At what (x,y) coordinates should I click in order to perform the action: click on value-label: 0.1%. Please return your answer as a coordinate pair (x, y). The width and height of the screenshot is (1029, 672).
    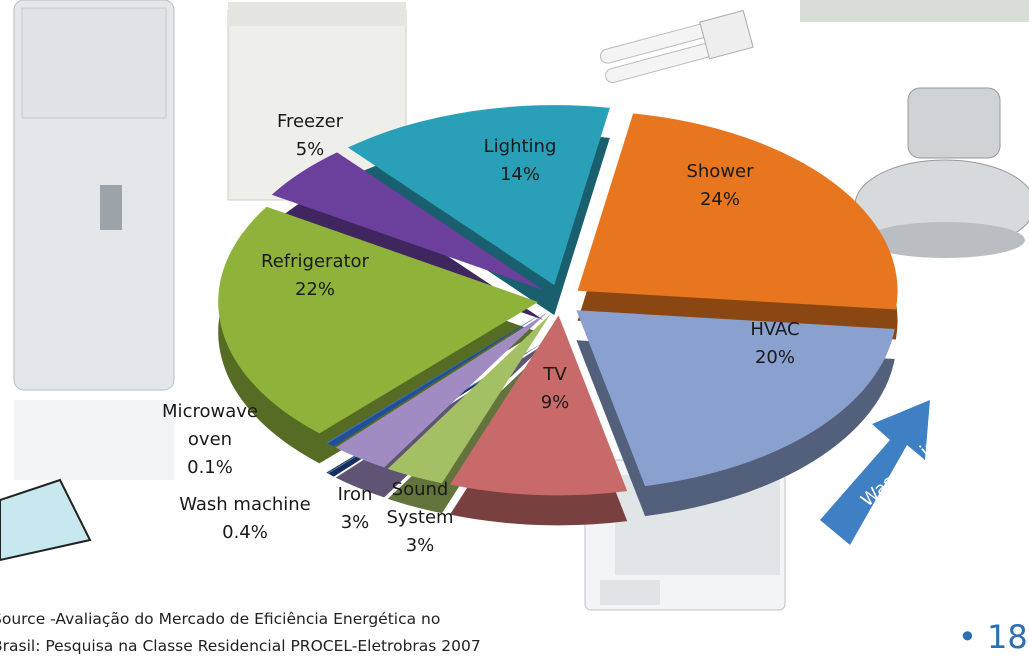
    Looking at the image, I should click on (210, 467).